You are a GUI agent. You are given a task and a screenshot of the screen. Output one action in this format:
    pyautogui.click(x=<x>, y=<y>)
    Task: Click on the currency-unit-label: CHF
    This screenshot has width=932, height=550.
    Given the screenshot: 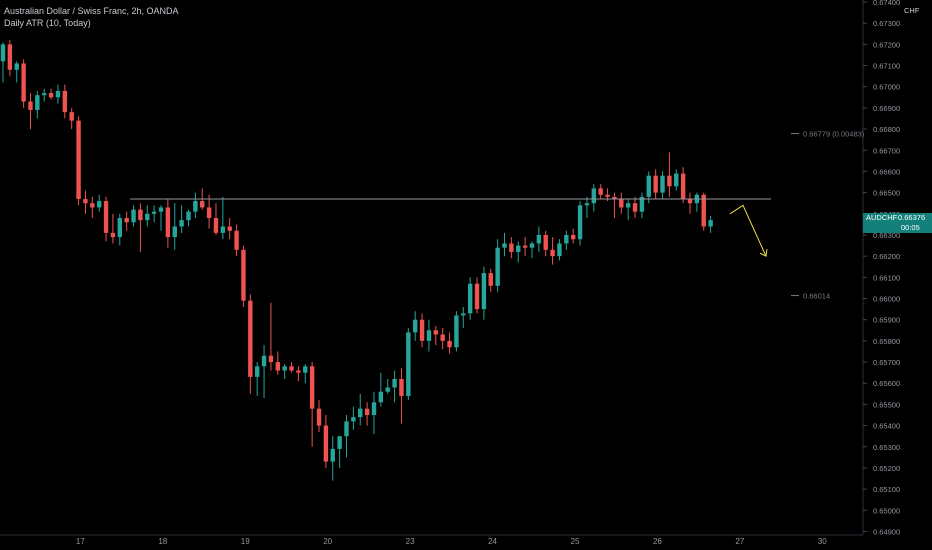 What is the action you would take?
    pyautogui.click(x=912, y=10)
    